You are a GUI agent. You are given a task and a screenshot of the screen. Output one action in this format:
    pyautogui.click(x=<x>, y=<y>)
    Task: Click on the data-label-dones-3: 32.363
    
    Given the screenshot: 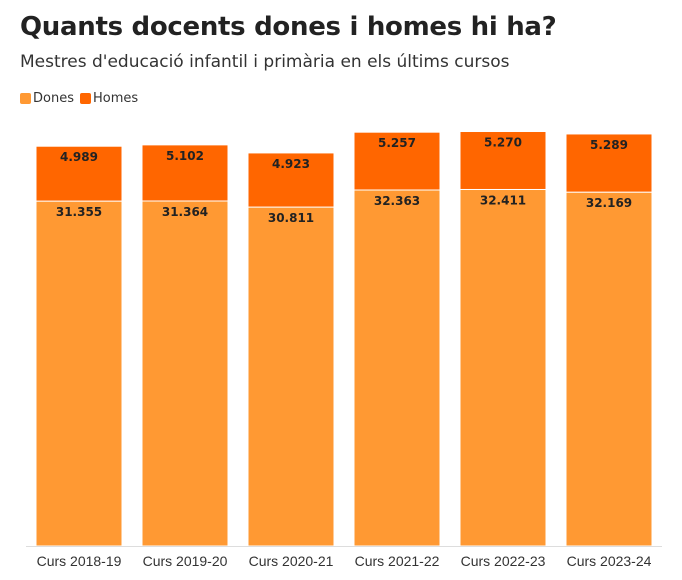 What is the action you would take?
    pyautogui.click(x=397, y=201)
    